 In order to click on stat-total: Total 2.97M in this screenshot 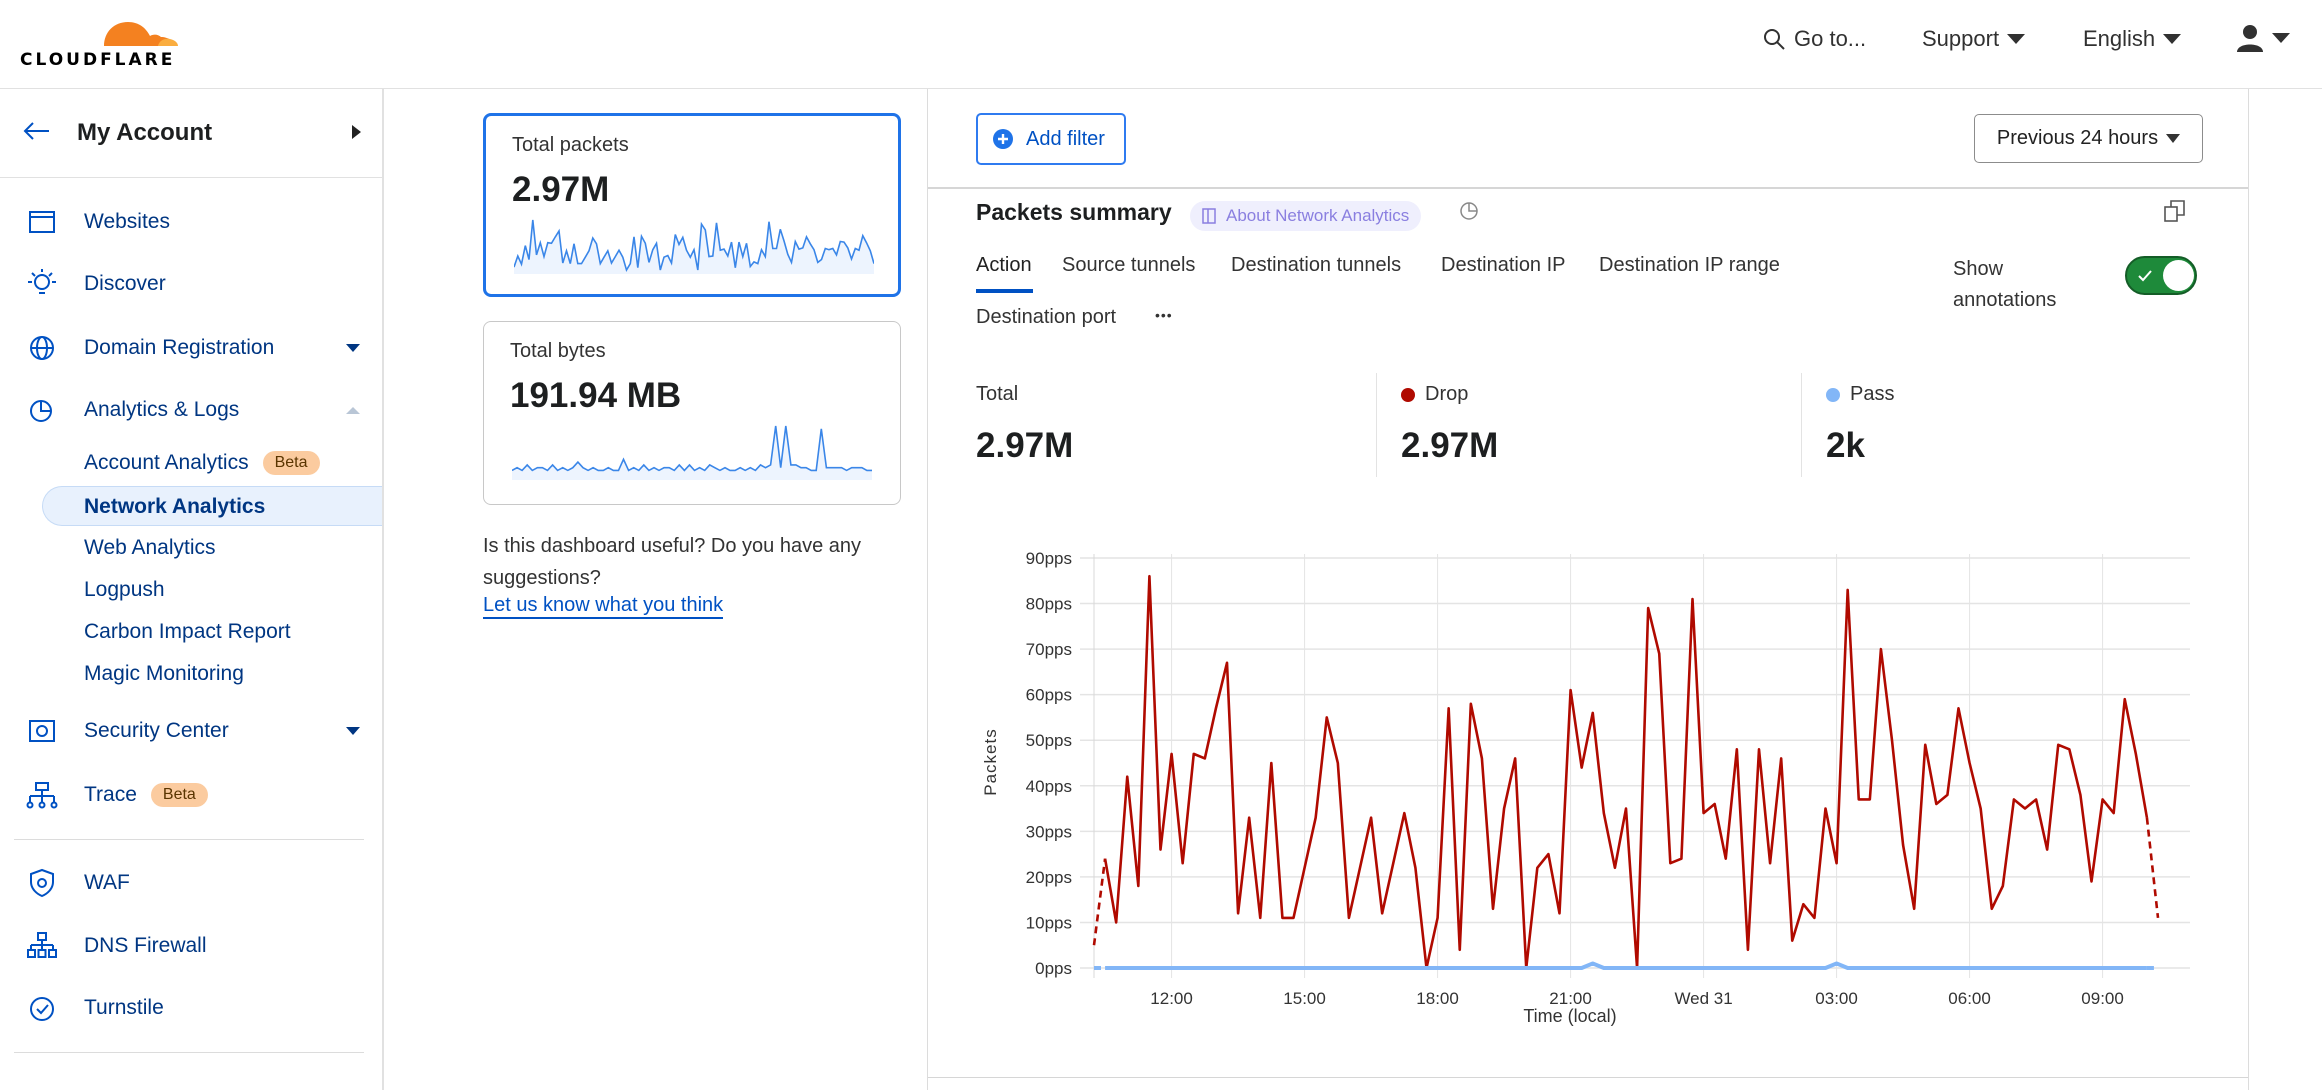, I will do `click(1024, 424)`.